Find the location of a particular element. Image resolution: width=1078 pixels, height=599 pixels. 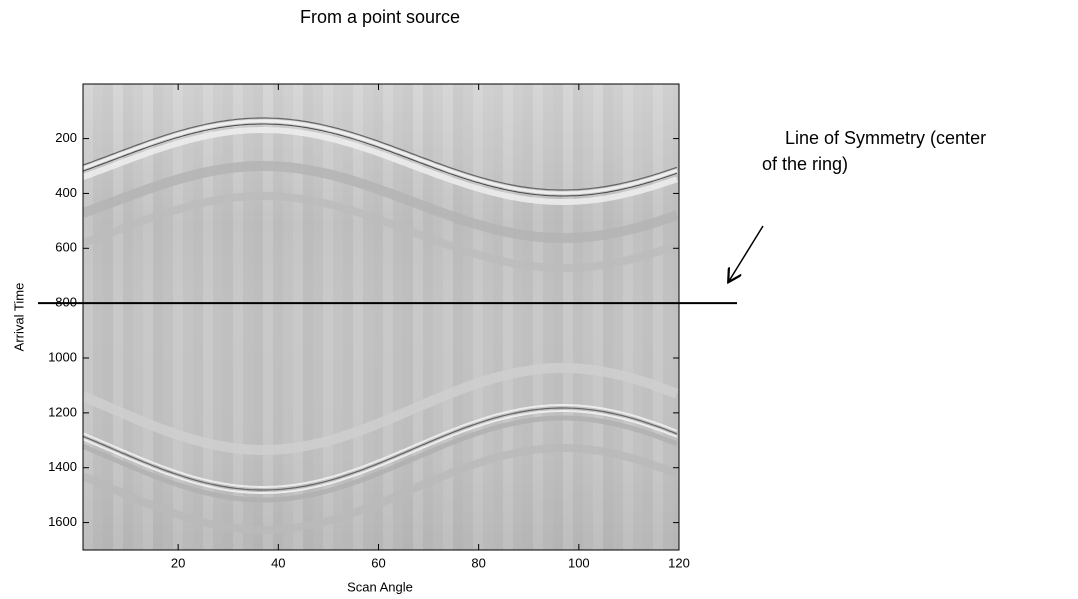

y-tick-label: 800 is located at coordinates (66, 302).